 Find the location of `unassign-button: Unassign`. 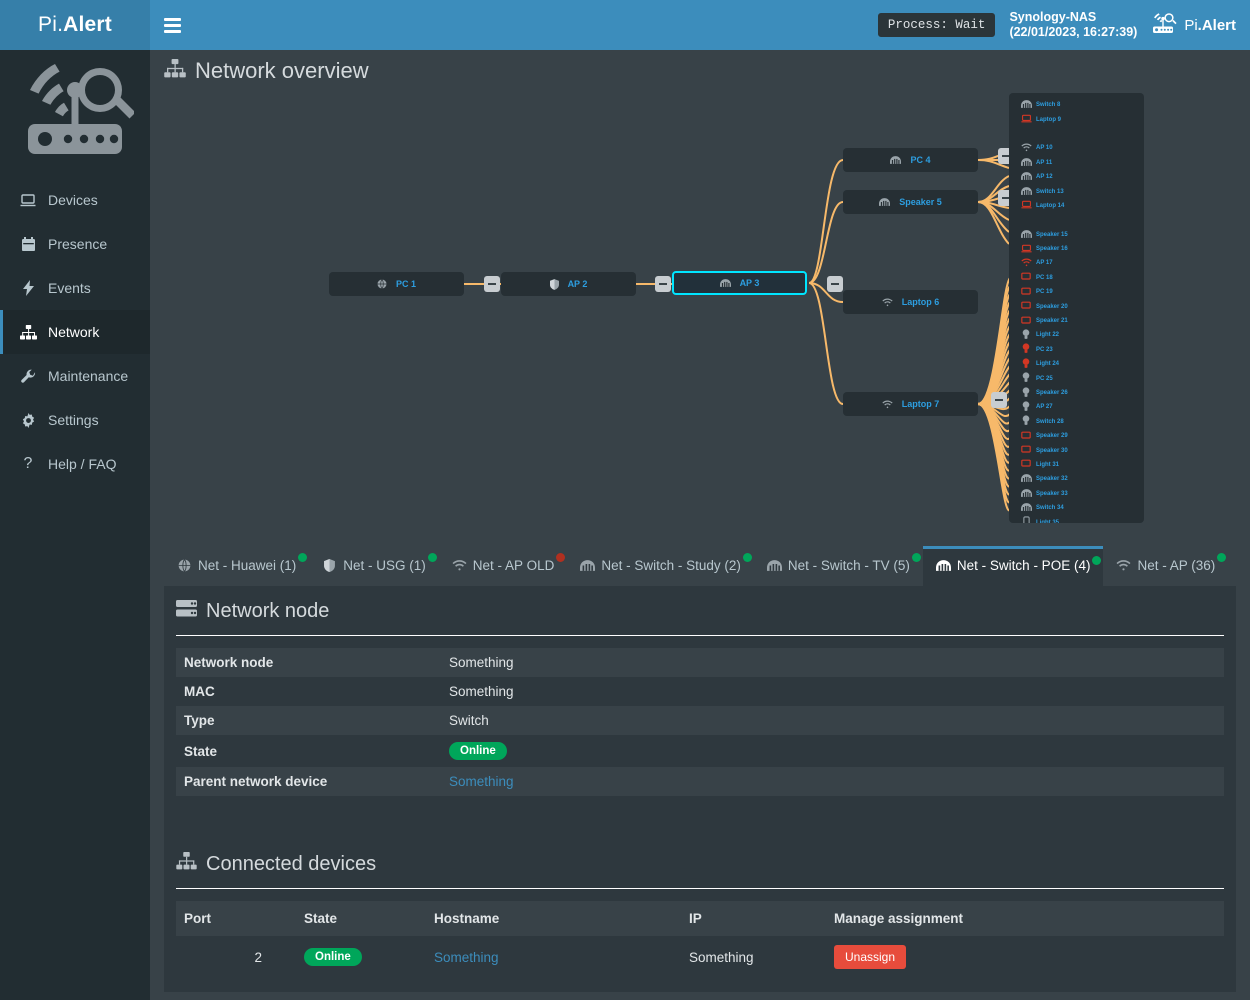

unassign-button: Unassign is located at coordinates (870, 957).